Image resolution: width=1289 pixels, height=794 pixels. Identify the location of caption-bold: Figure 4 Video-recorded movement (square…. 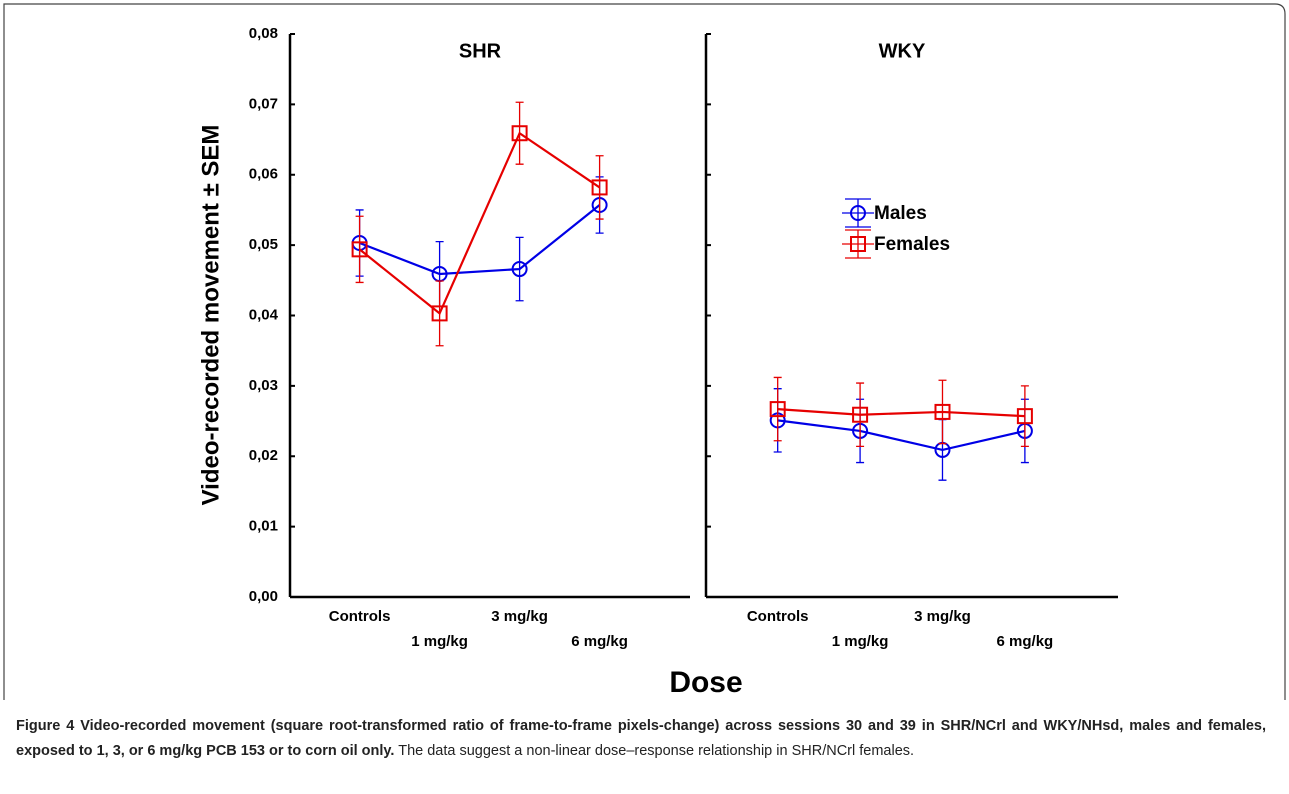
(641, 738).